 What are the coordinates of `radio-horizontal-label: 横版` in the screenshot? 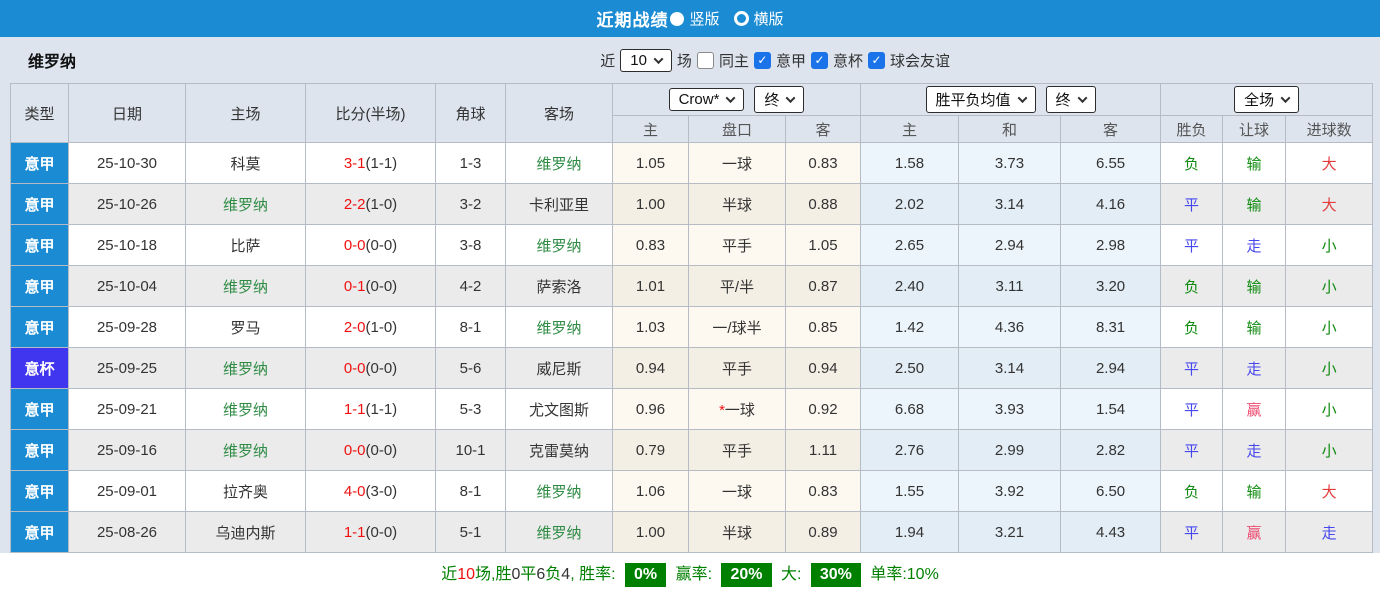 It's located at (768, 19).